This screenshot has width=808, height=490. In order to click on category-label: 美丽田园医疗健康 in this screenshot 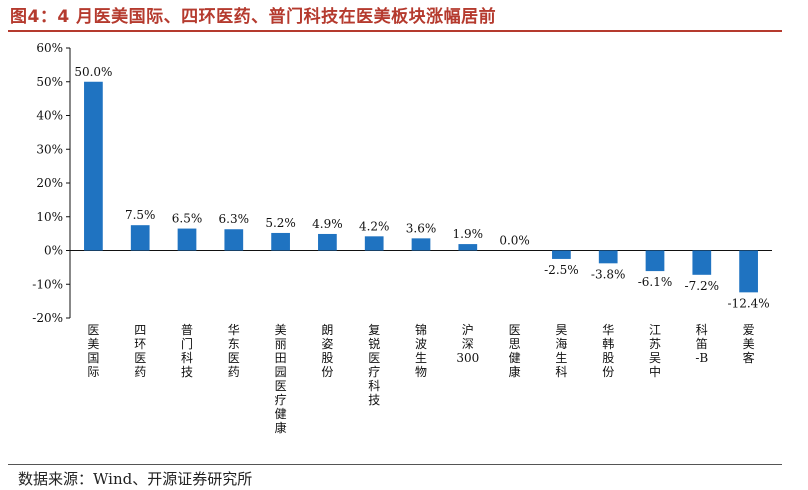, I will do `click(281, 379)`.